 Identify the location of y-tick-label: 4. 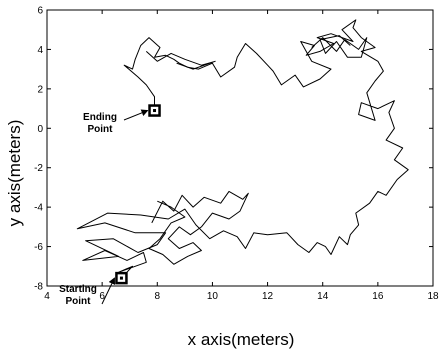
(40, 50).